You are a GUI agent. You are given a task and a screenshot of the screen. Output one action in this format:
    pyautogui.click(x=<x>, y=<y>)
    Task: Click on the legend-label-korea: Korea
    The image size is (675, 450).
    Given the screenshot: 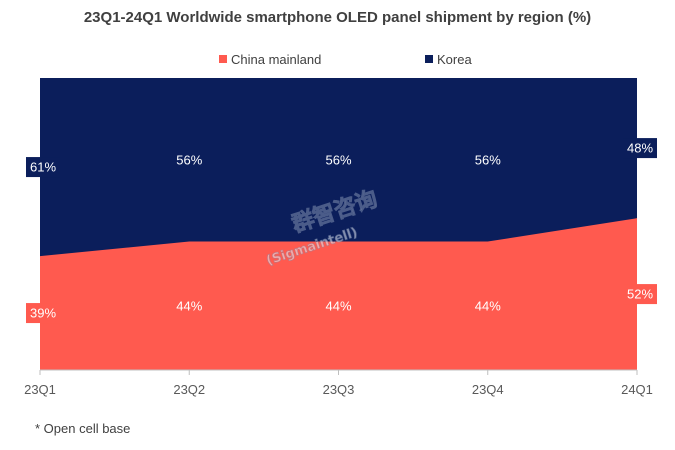 What is the action you would take?
    pyautogui.click(x=454, y=59)
    